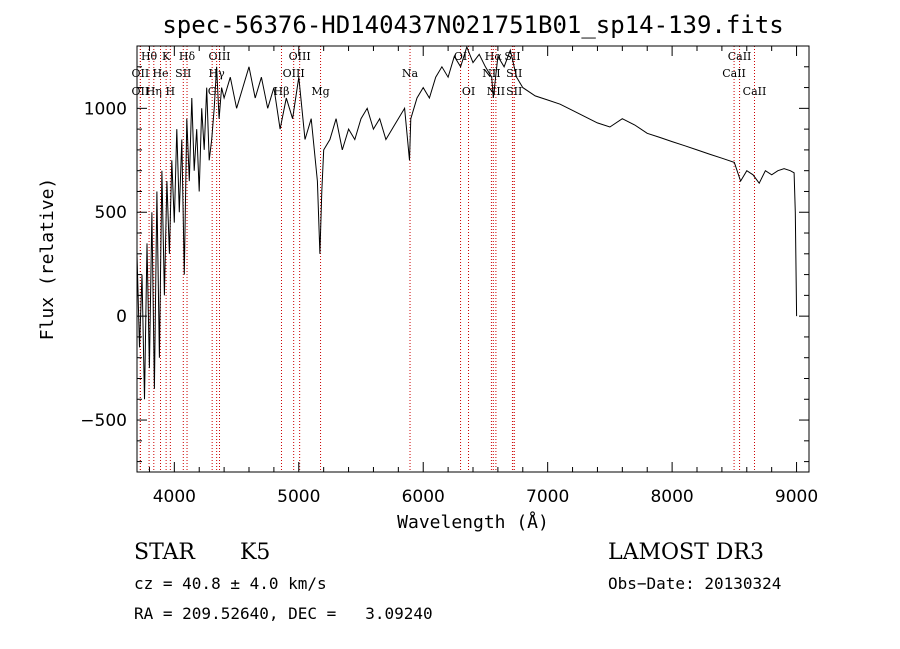  What do you see at coordinates (166, 56) in the screenshot?
I see `marker-label: K` at bounding box center [166, 56].